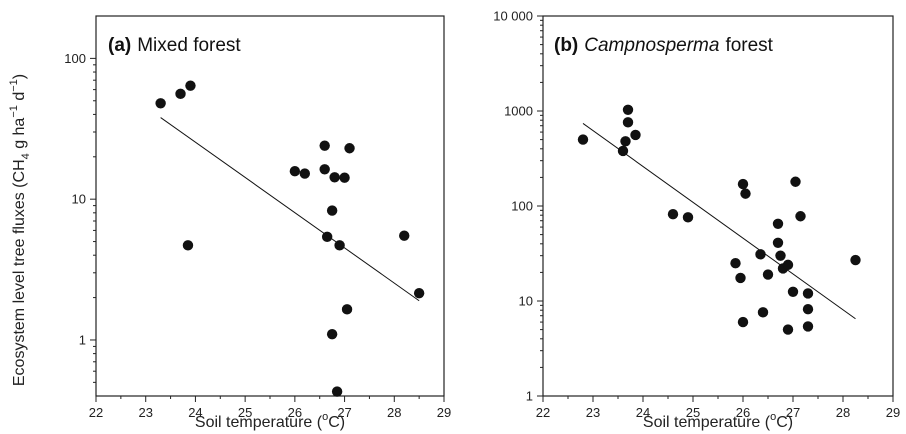 This screenshot has width=906, height=434. Describe the element at coordinates (522, 206) in the screenshot. I see `panel-b-y-tick-label: 100` at that location.